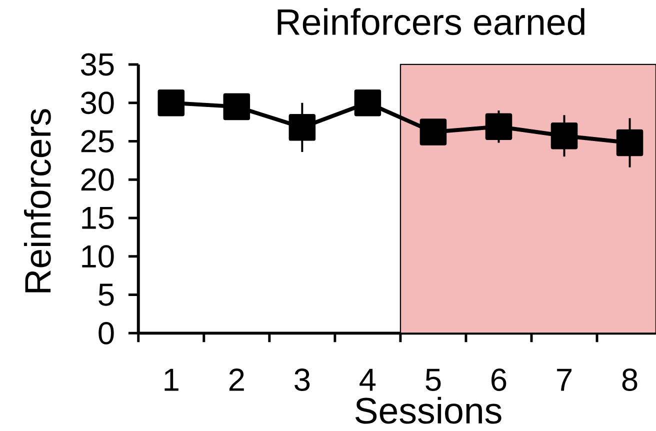  Describe the element at coordinates (98, 256) in the screenshot. I see `y-tick-label: 10` at that location.